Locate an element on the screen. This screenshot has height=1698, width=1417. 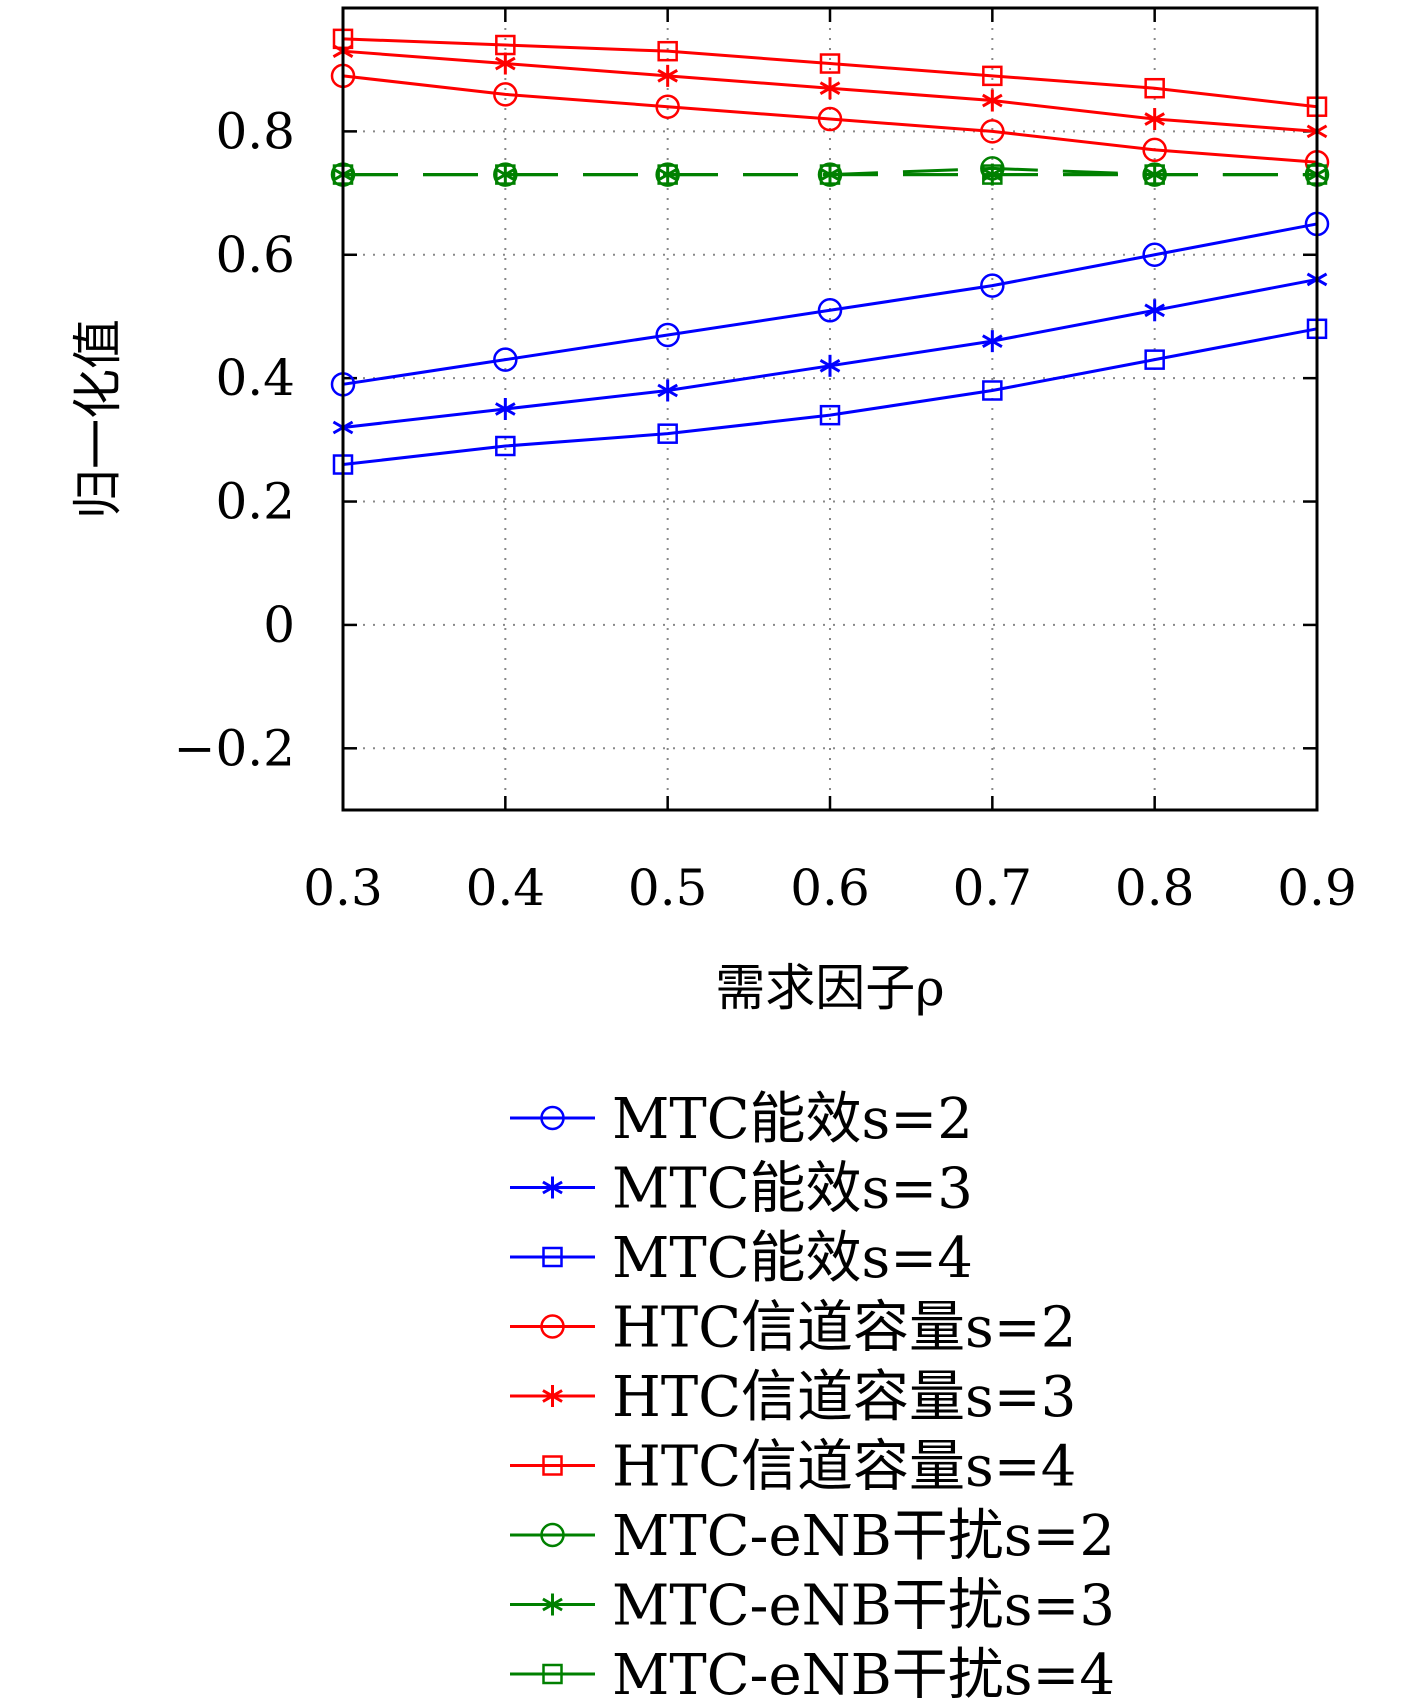
legend-item: MTC能效s=4 is located at coordinates (741, 1258).